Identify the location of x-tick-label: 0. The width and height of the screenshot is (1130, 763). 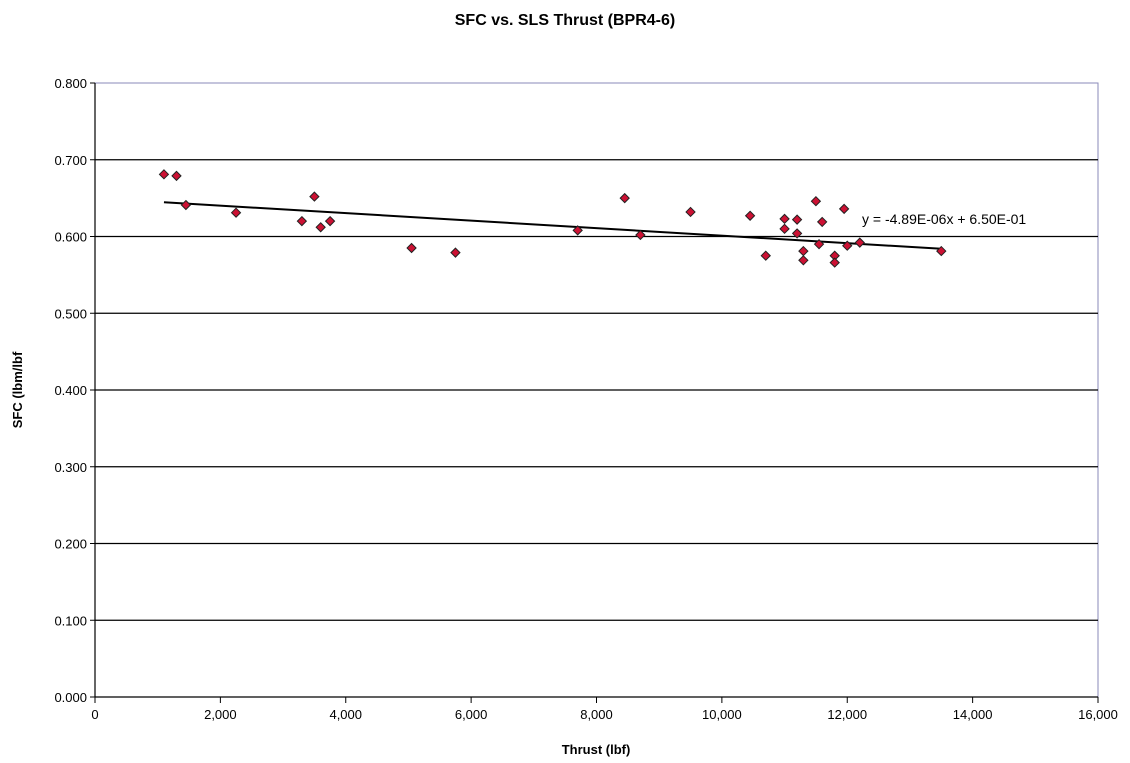
(94, 714).